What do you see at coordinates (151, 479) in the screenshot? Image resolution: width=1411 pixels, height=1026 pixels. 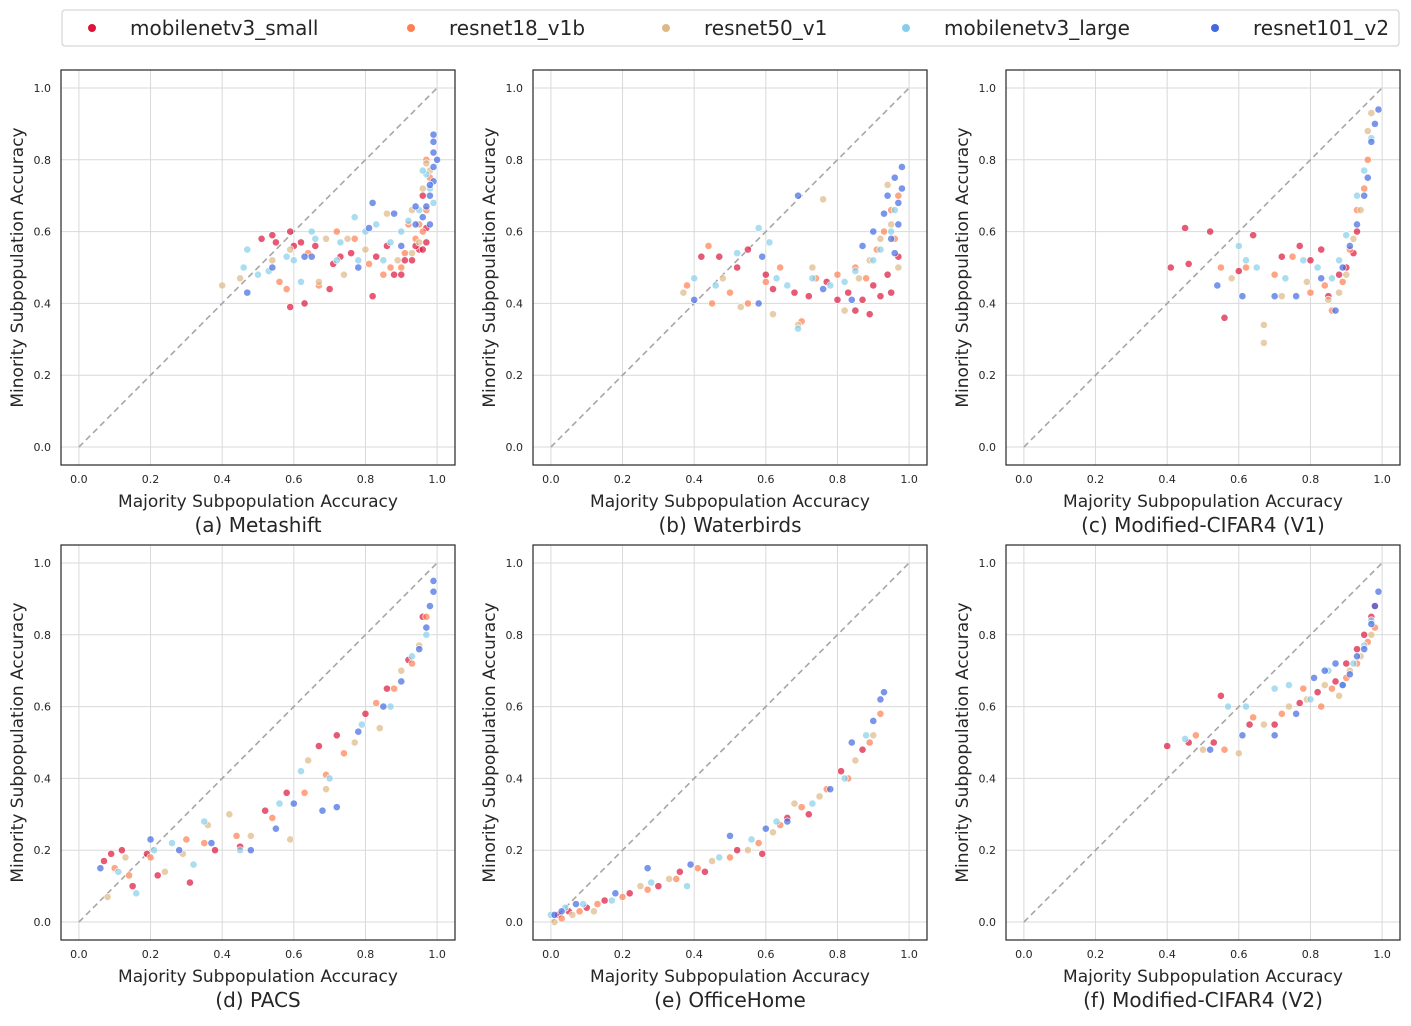 I see `x-tick-label: 0.2` at bounding box center [151, 479].